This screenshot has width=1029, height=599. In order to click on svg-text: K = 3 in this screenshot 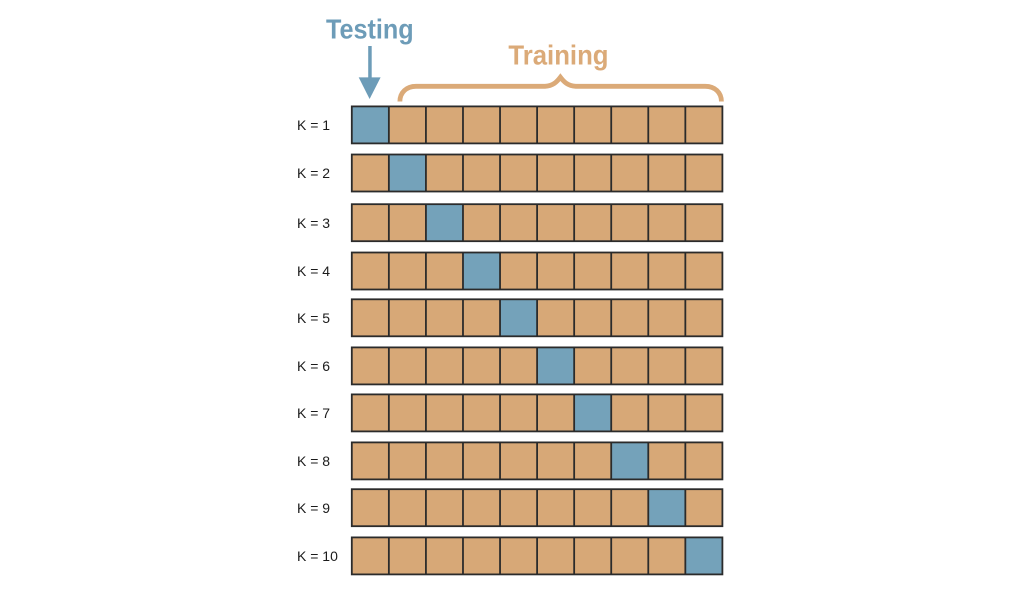, I will do `click(313, 223)`.